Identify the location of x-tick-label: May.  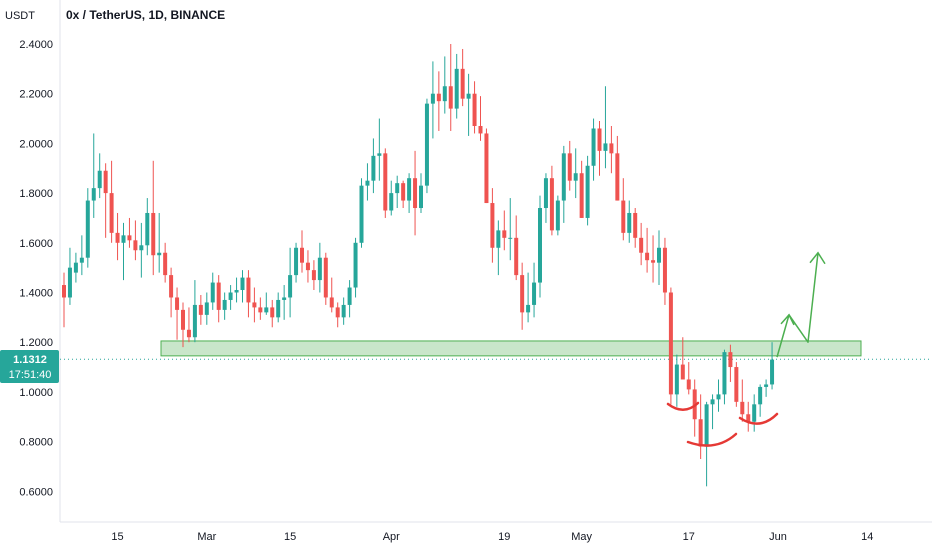
(581, 537).